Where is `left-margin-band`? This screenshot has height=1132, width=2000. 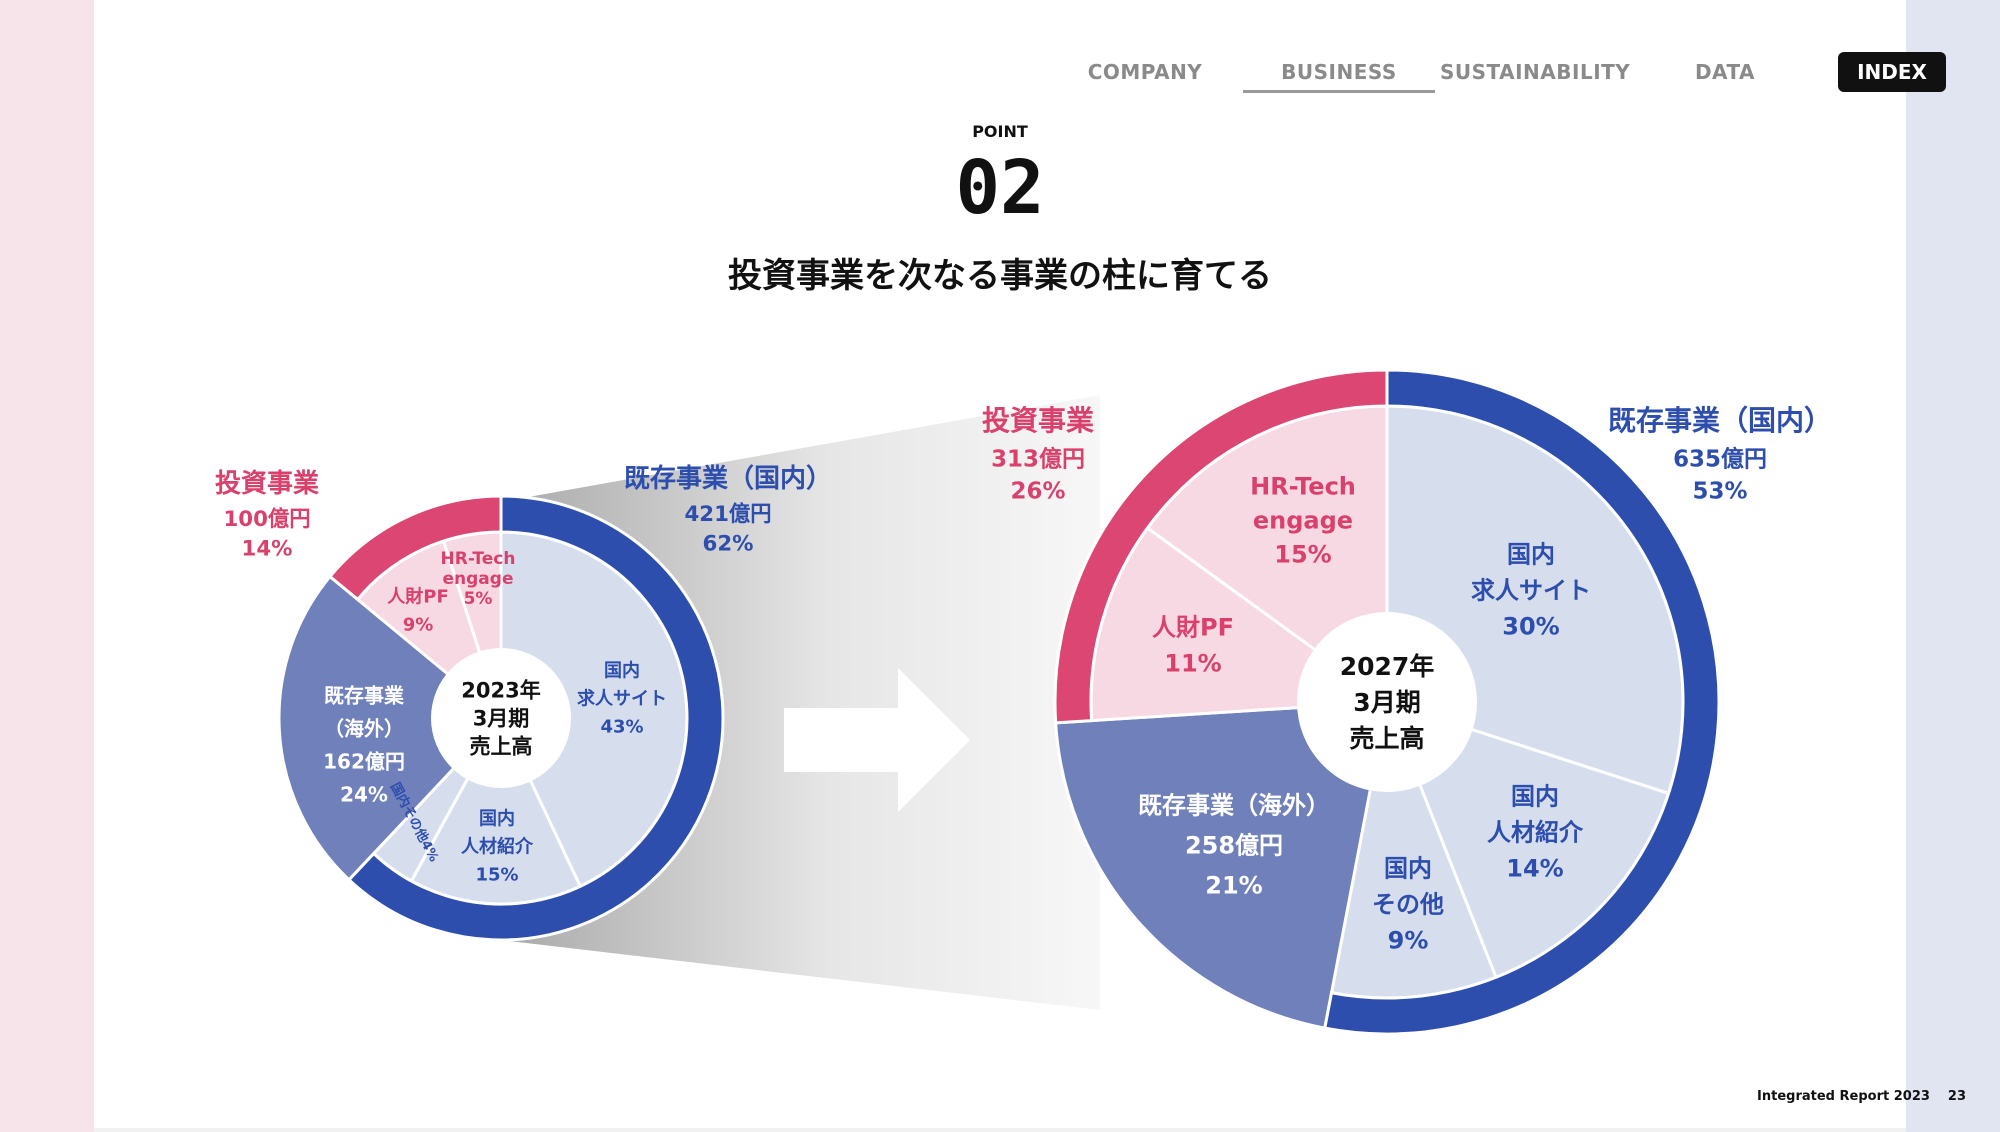 left-margin-band is located at coordinates (47, 566).